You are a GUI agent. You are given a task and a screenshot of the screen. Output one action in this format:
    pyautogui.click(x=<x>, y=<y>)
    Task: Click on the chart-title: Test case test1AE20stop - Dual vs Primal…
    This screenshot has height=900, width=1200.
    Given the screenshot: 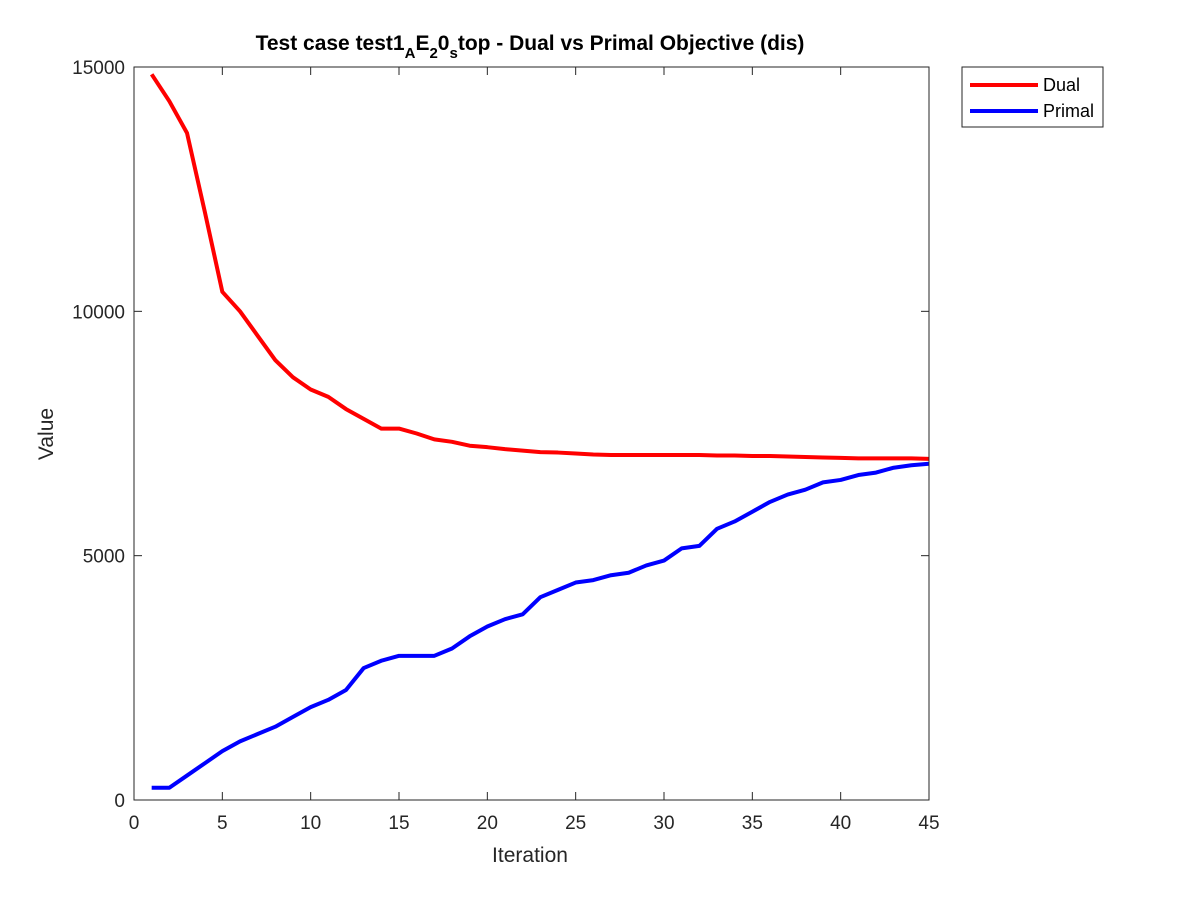 What is the action you would take?
    pyautogui.click(x=530, y=47)
    